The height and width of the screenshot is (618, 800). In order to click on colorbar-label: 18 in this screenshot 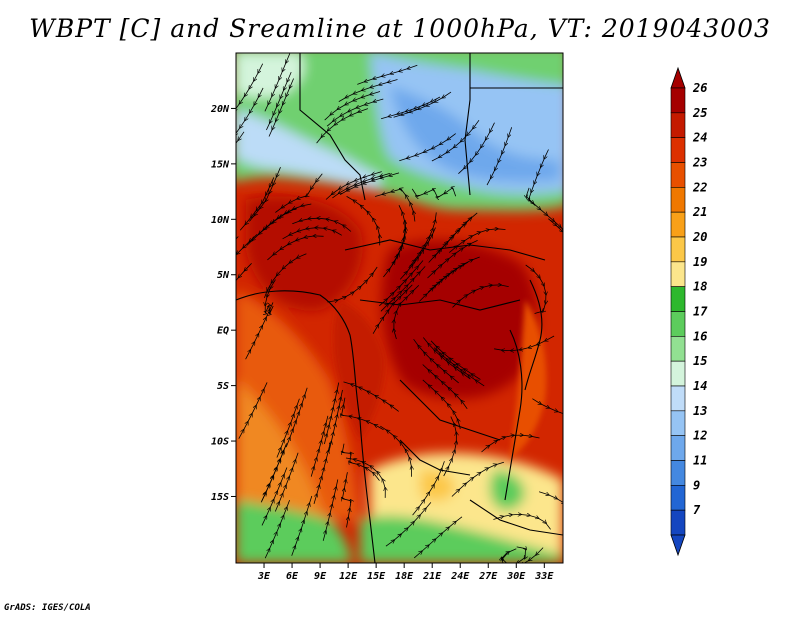, I will do `click(700, 287)`.